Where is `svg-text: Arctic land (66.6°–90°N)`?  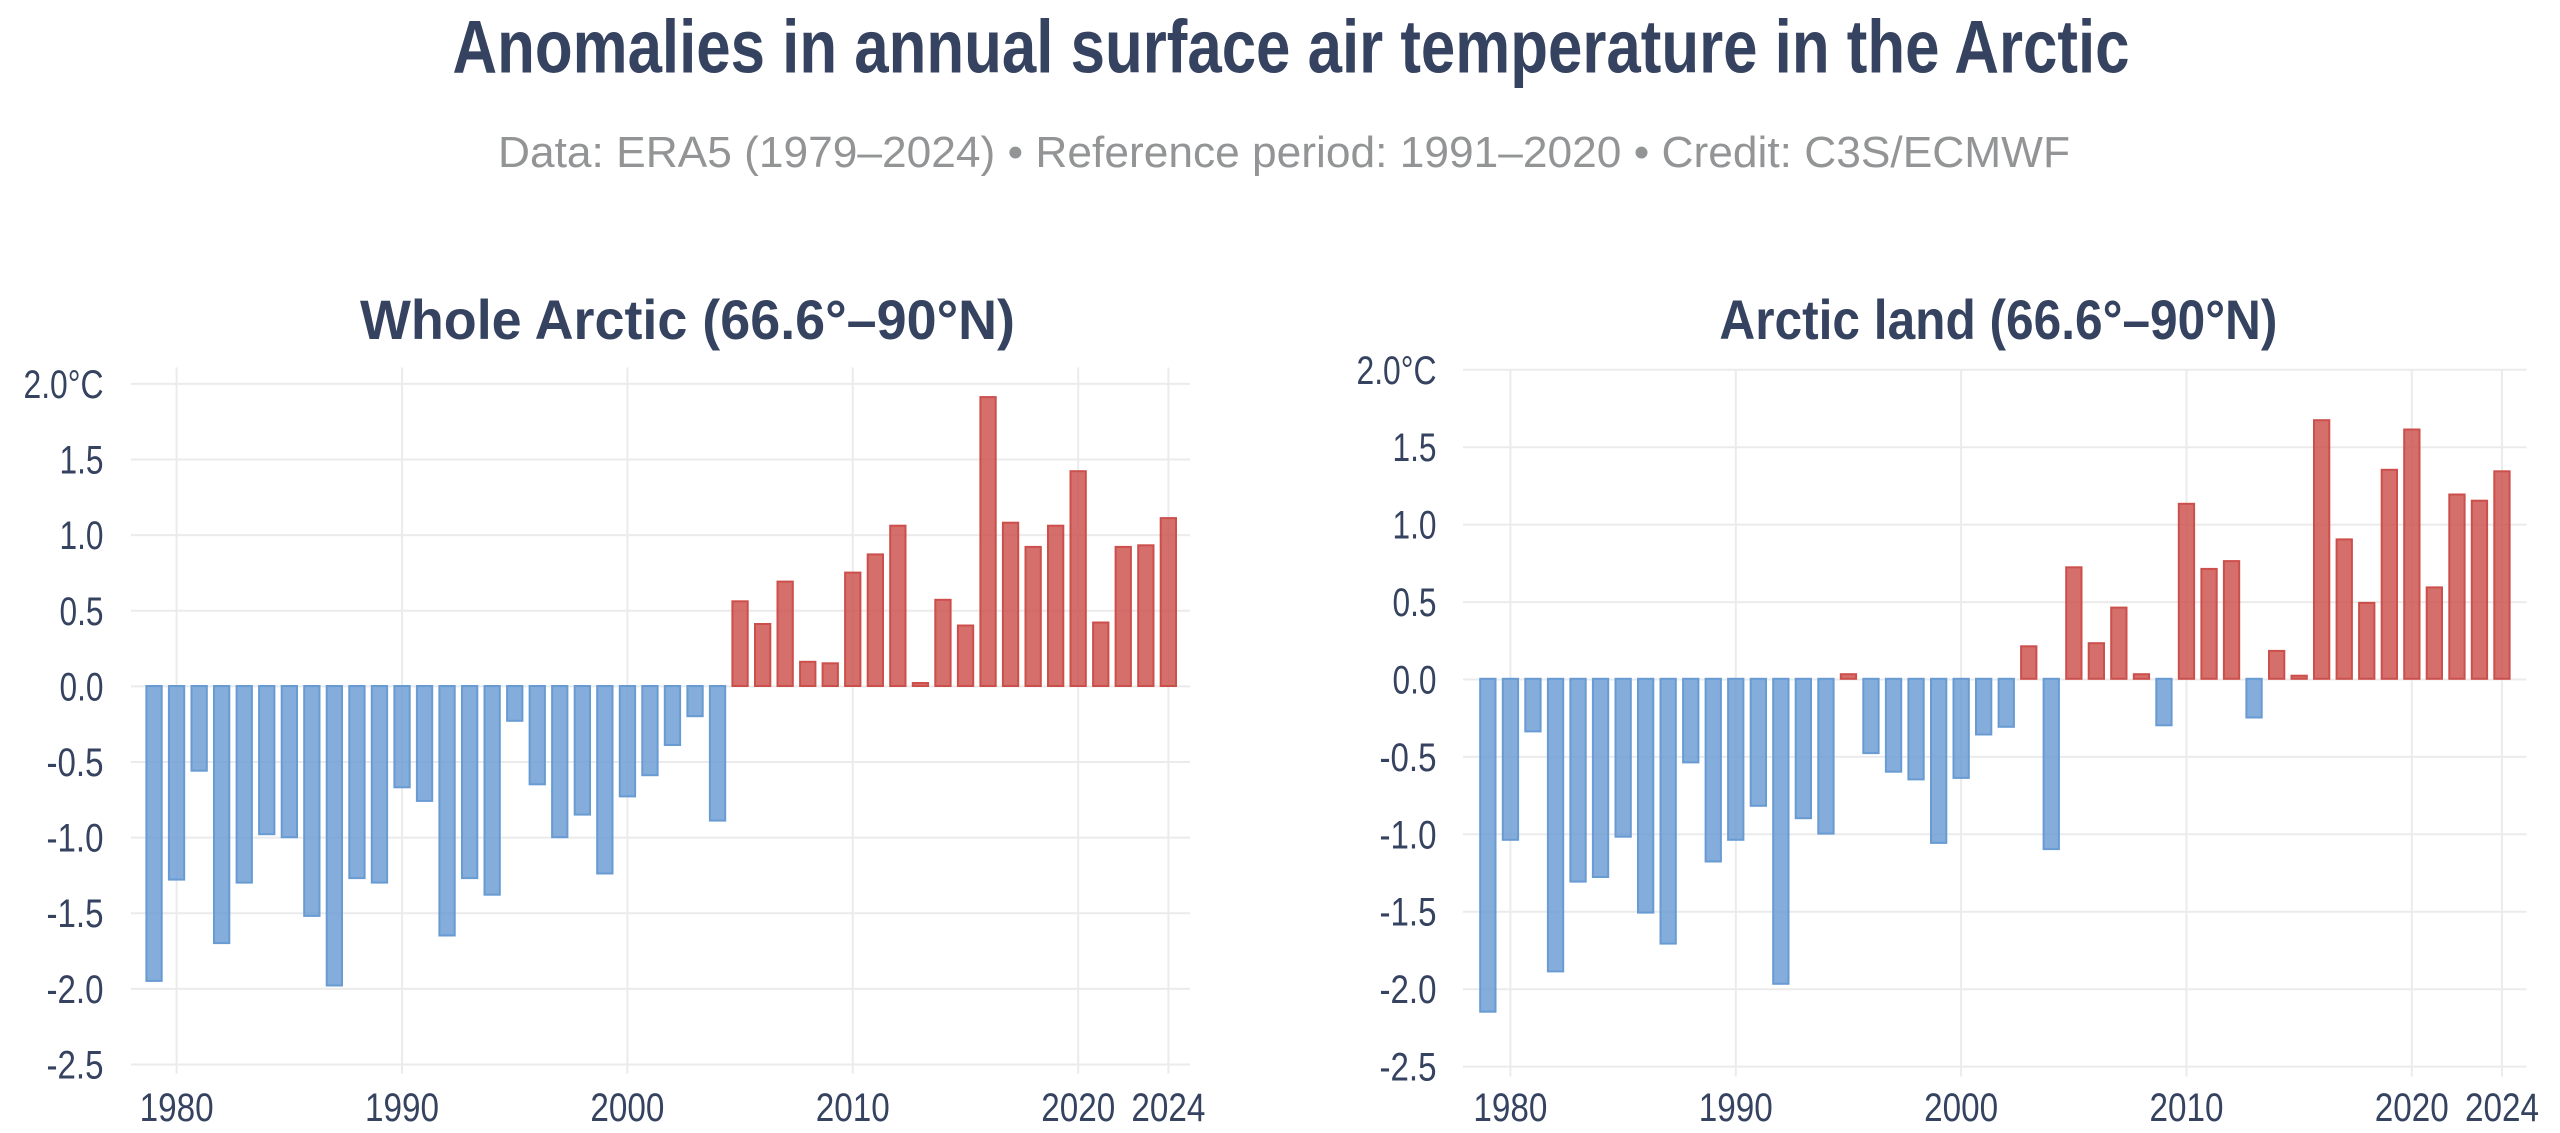 svg-text: Arctic land (66.6°–90°N) is located at coordinates (1998, 319).